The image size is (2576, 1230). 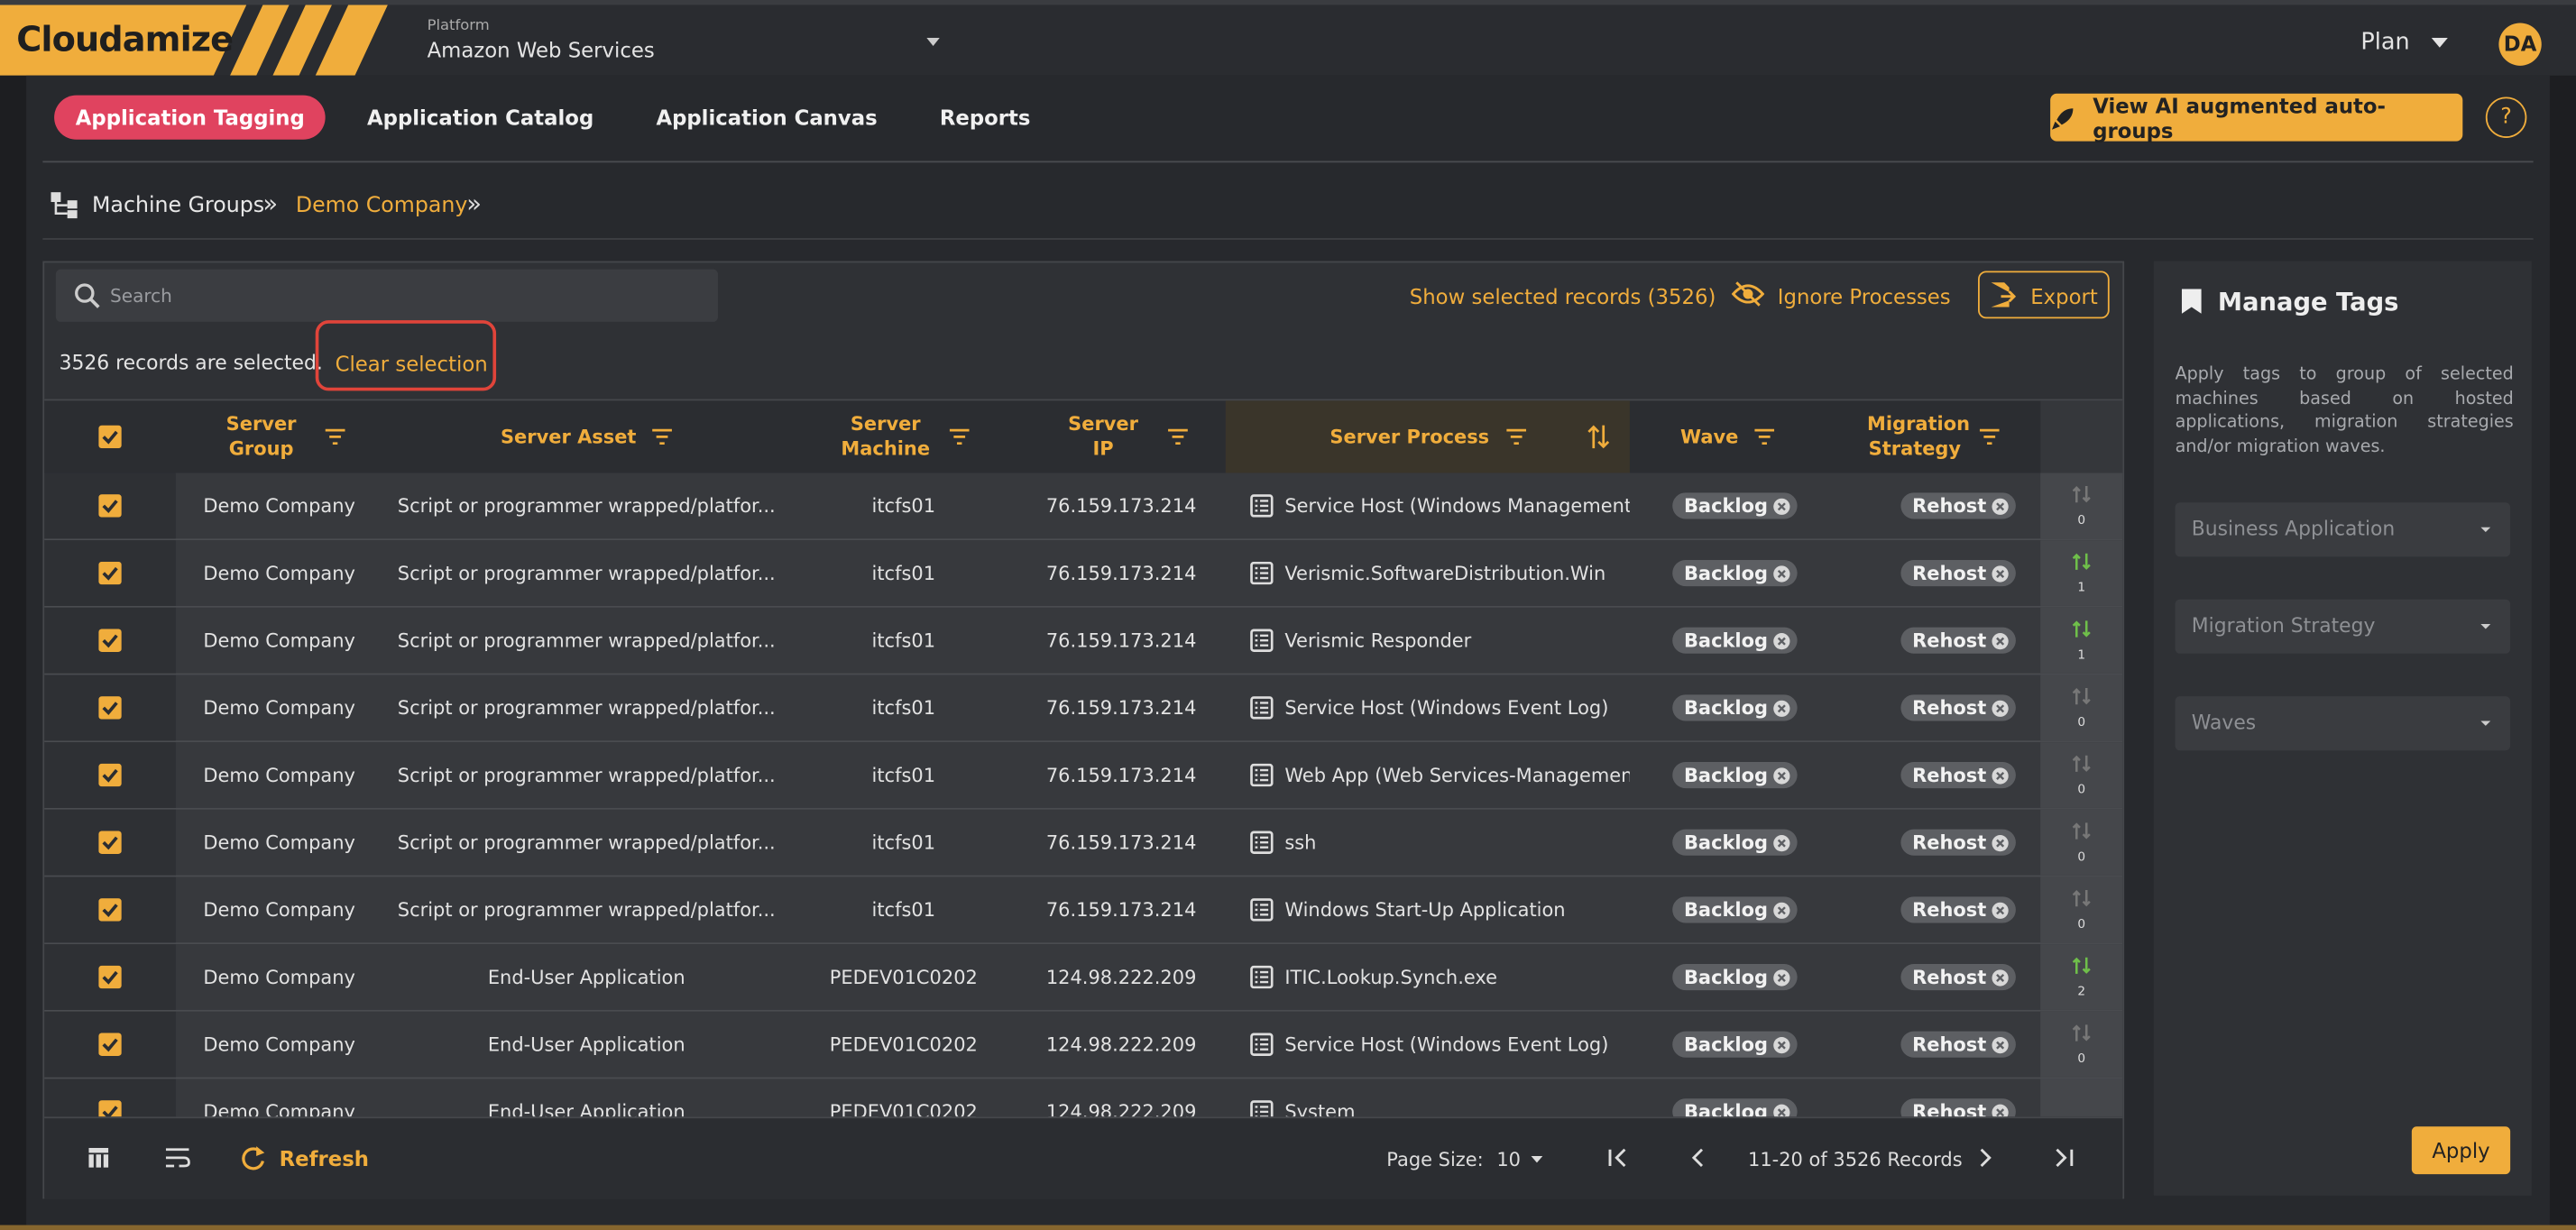 What do you see at coordinates (177, 1157) in the screenshot?
I see `wrap-icon` at bounding box center [177, 1157].